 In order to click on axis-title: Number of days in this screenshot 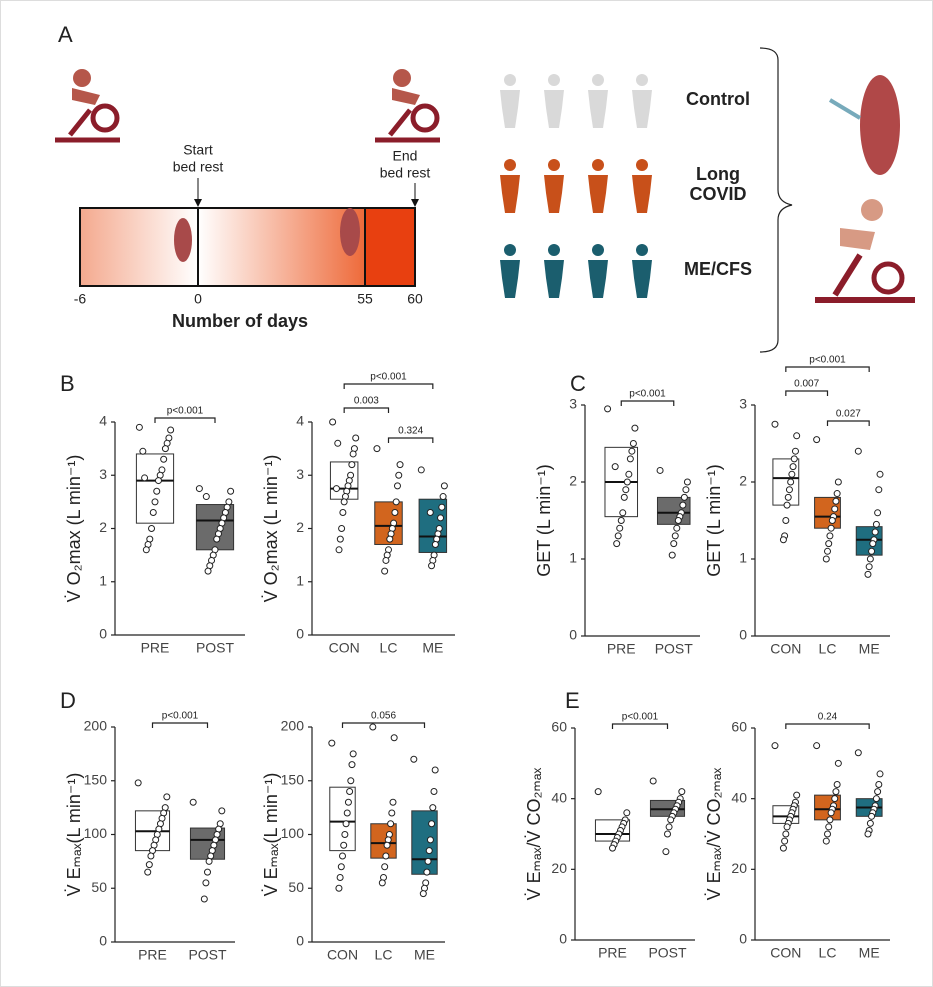, I will do `click(240, 321)`.